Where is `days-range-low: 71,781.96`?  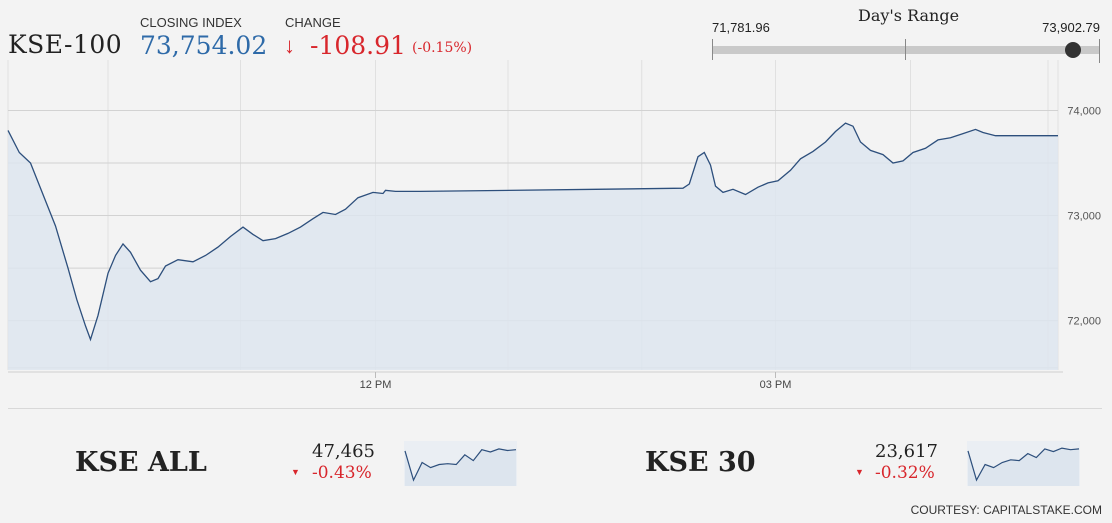
days-range-low: 71,781.96 is located at coordinates (741, 27).